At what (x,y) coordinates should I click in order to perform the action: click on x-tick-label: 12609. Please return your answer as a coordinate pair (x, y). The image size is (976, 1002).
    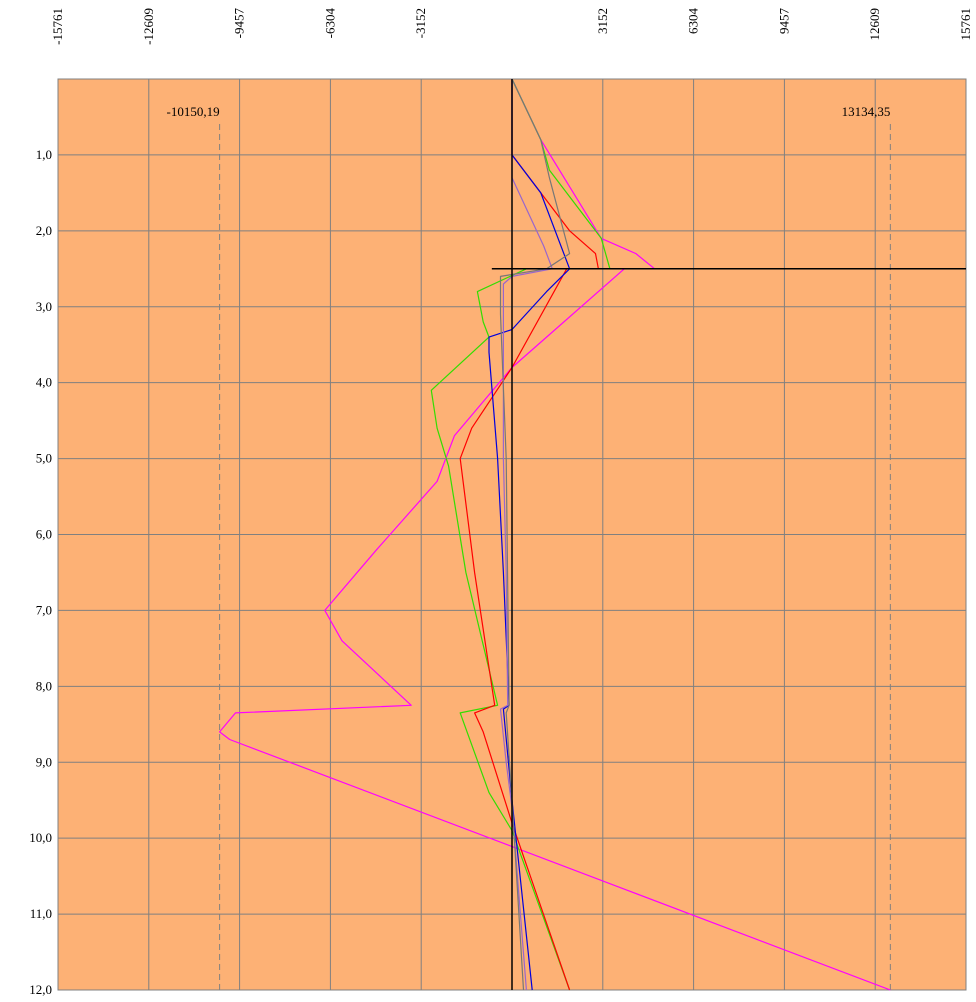
    Looking at the image, I should click on (874, 24).